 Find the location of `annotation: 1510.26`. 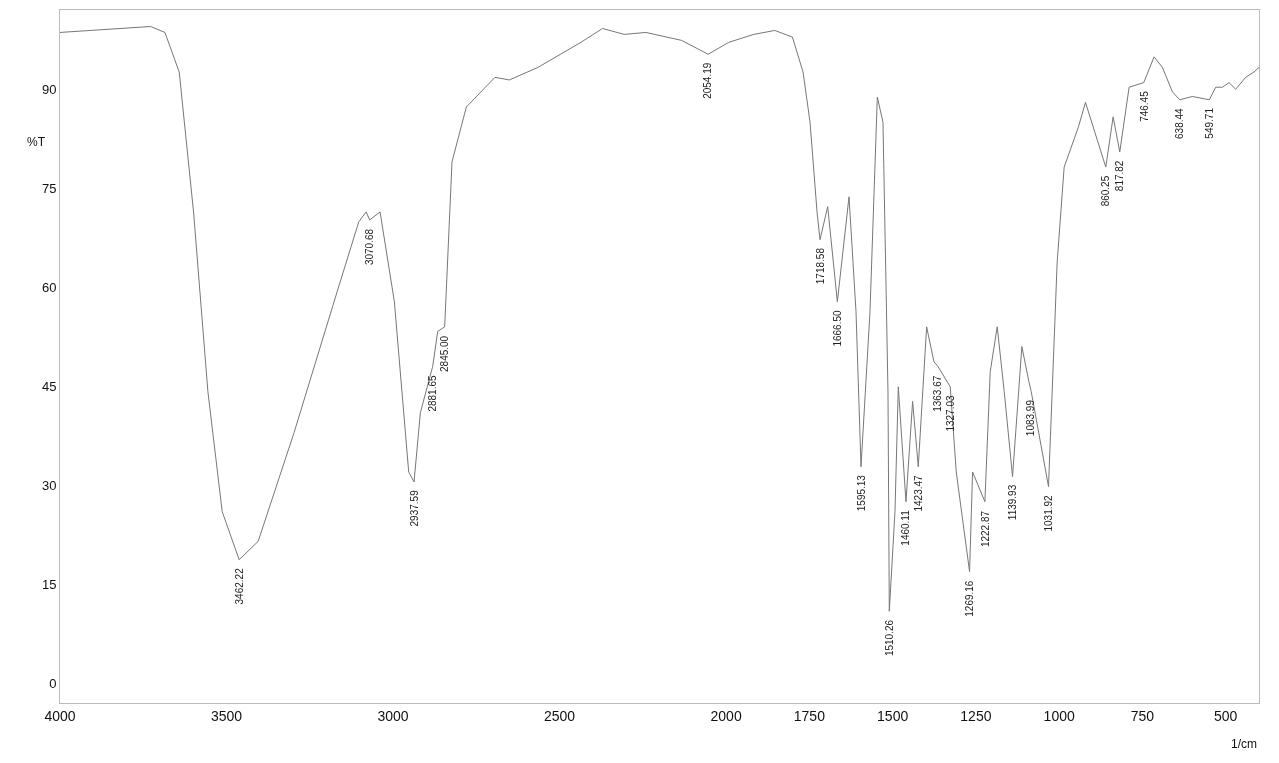

annotation: 1510.26 is located at coordinates (889, 638).